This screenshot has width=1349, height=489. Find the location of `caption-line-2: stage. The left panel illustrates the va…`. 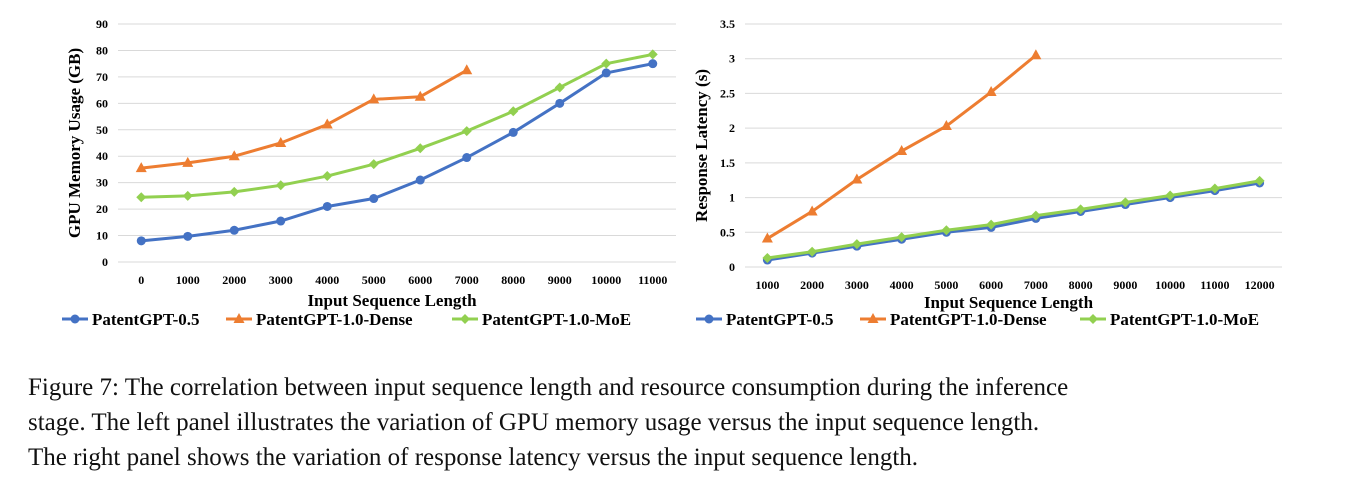

caption-line-2: stage. The left panel illustrates the va… is located at coordinates (534, 422).